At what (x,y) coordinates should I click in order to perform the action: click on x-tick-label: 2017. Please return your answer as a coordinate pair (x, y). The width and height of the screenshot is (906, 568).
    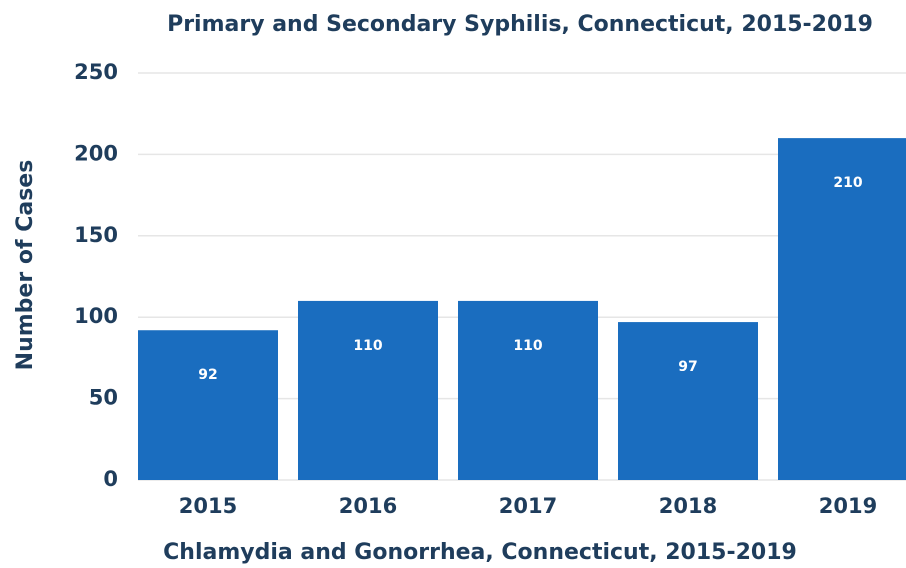
    Looking at the image, I should click on (528, 506).